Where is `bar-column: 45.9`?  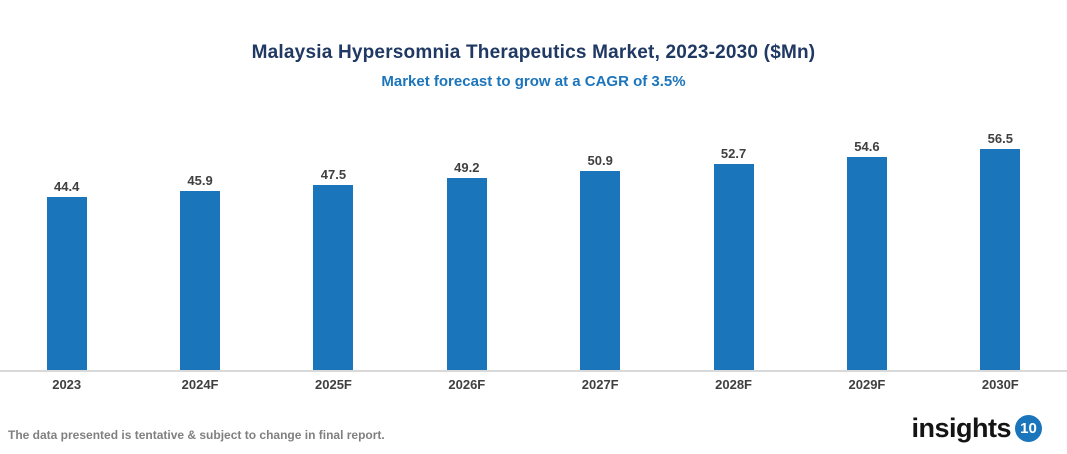 bar-column: 45.9 is located at coordinates (199, 271).